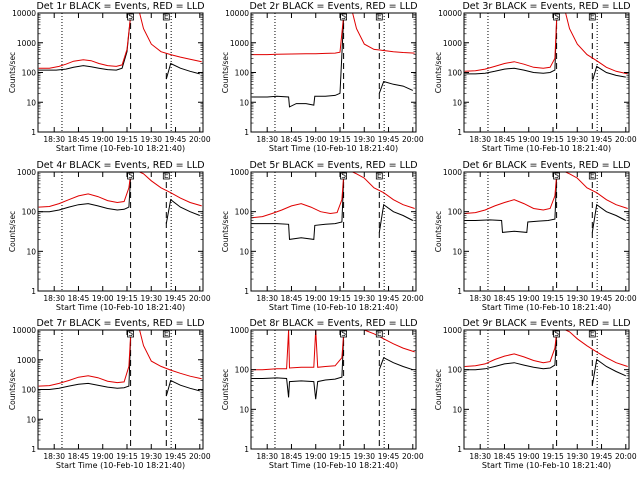 This screenshot has height=480, width=640. Describe the element at coordinates (333, 6) in the screenshot. I see `panel-title: Det 2r BLACK = Events, RED = LLD` at that location.